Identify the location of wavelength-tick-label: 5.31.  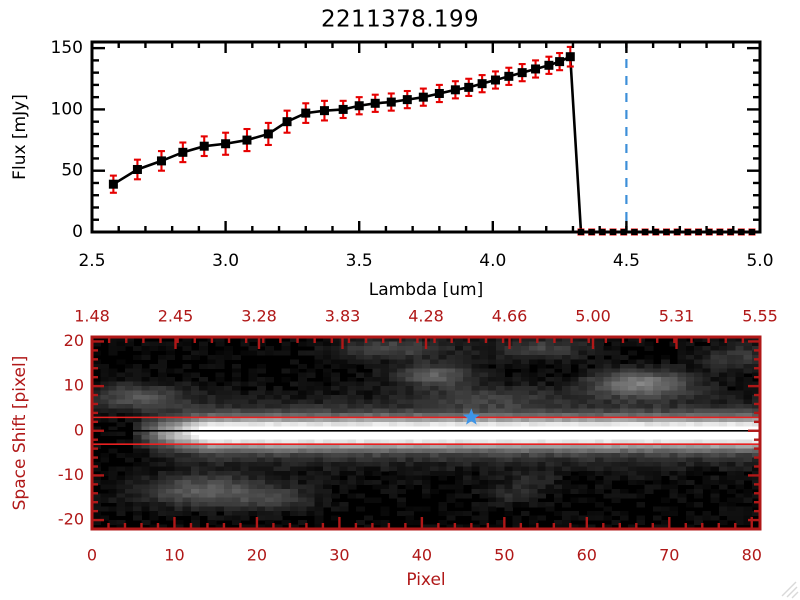
(677, 316).